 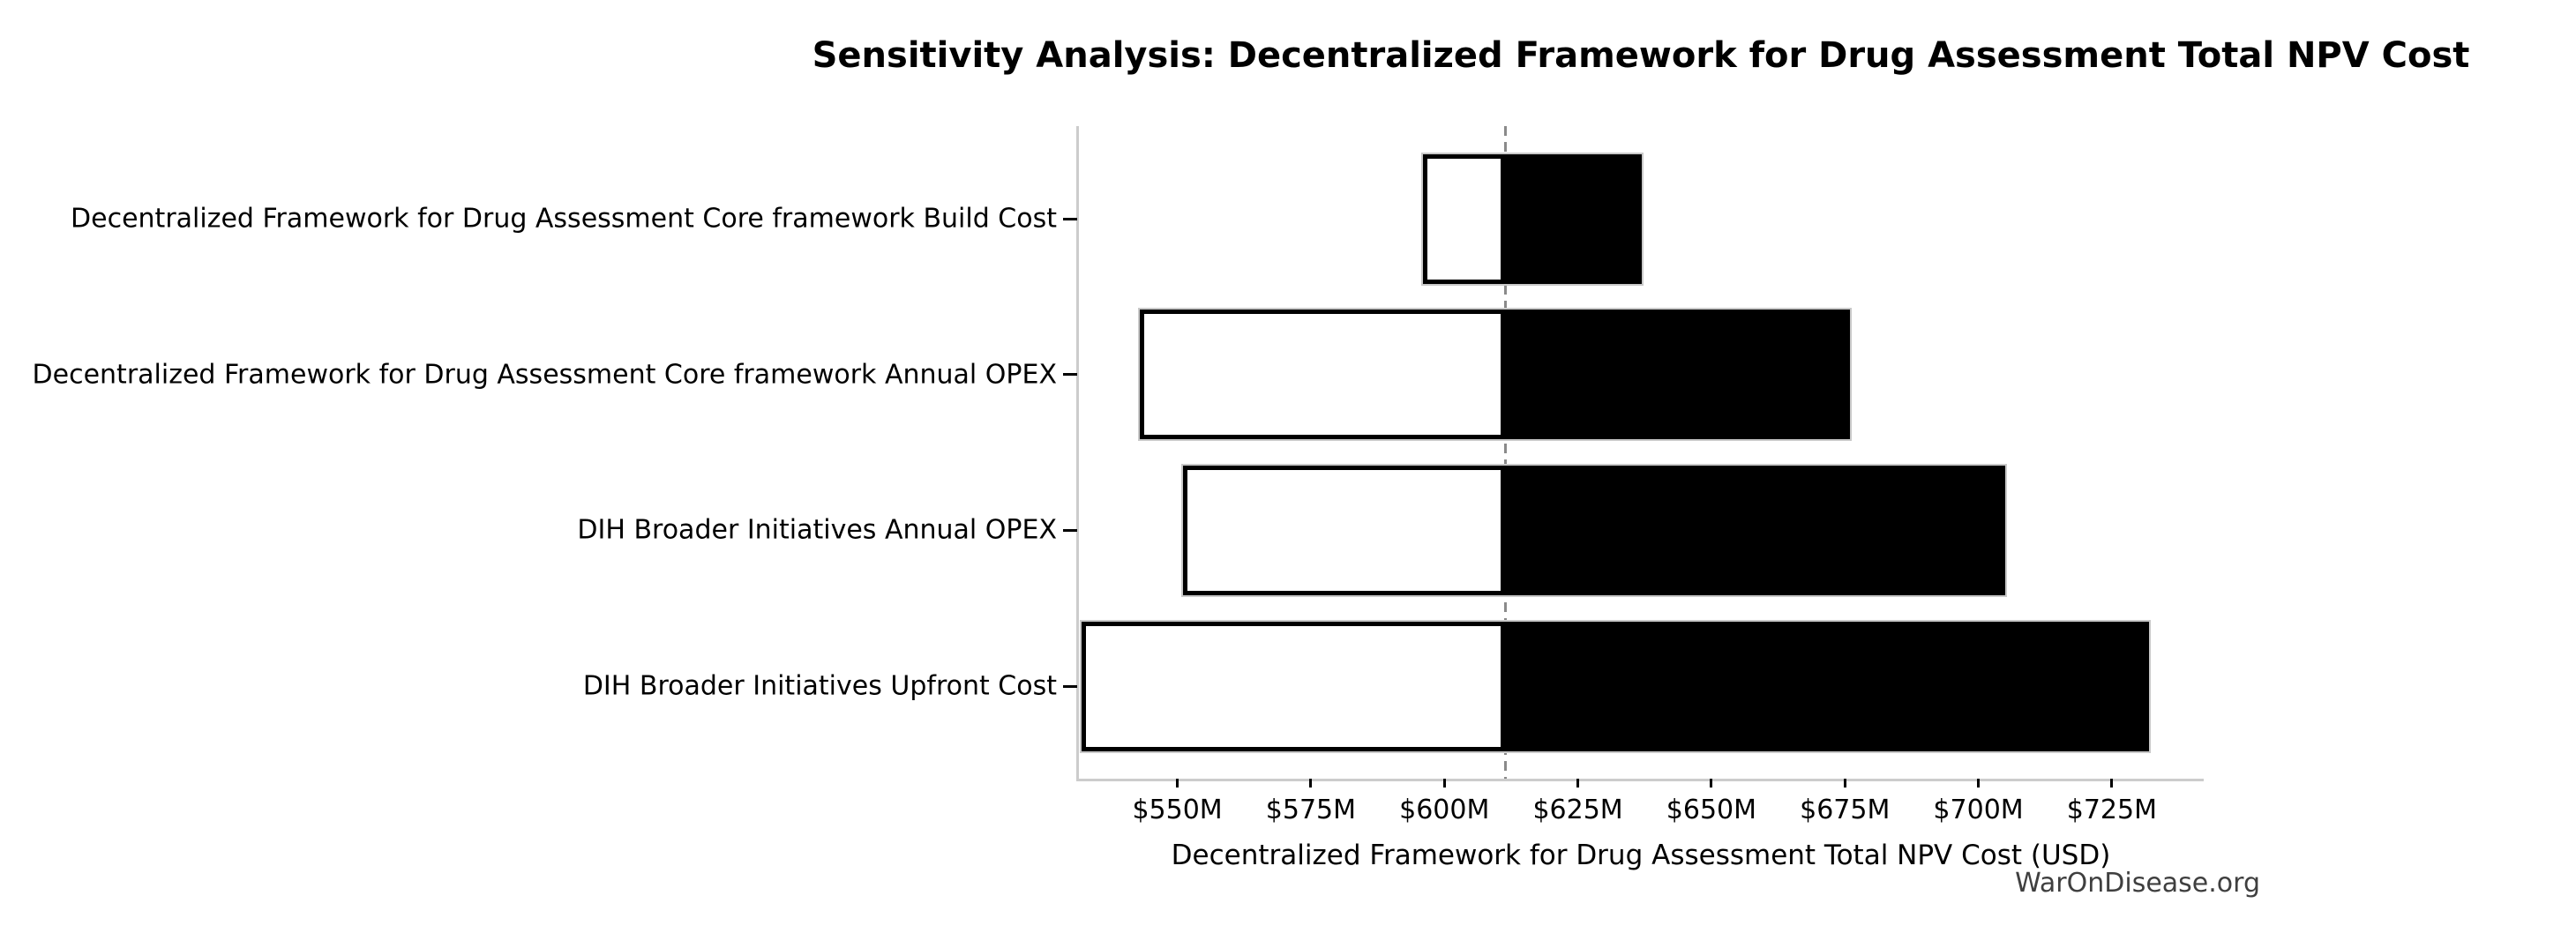 I want to click on y-tick-label: DIH Broader Initiatives Annual OPEX, so click(x=817, y=530).